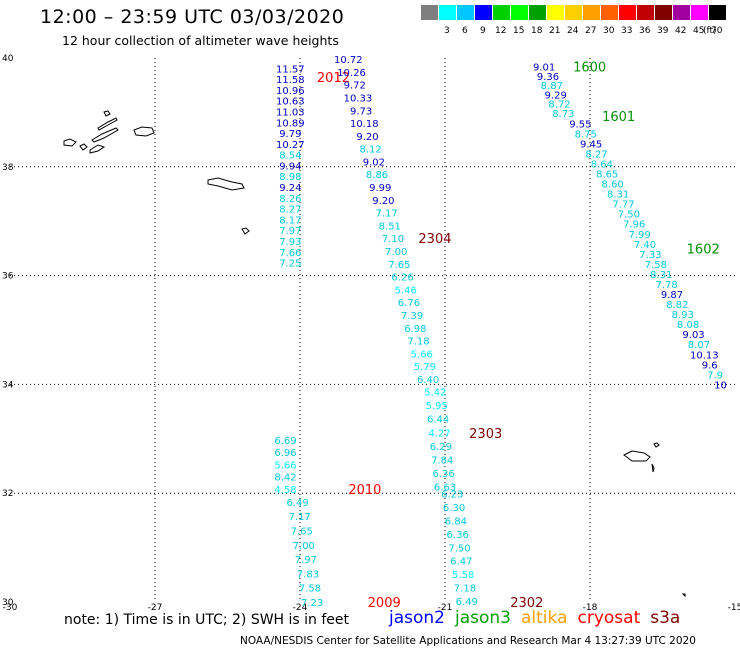  Describe the element at coordinates (327, 467) in the screenshot. I see `track-2010: 6.696.965.66 8.424.58 2010` at that location.